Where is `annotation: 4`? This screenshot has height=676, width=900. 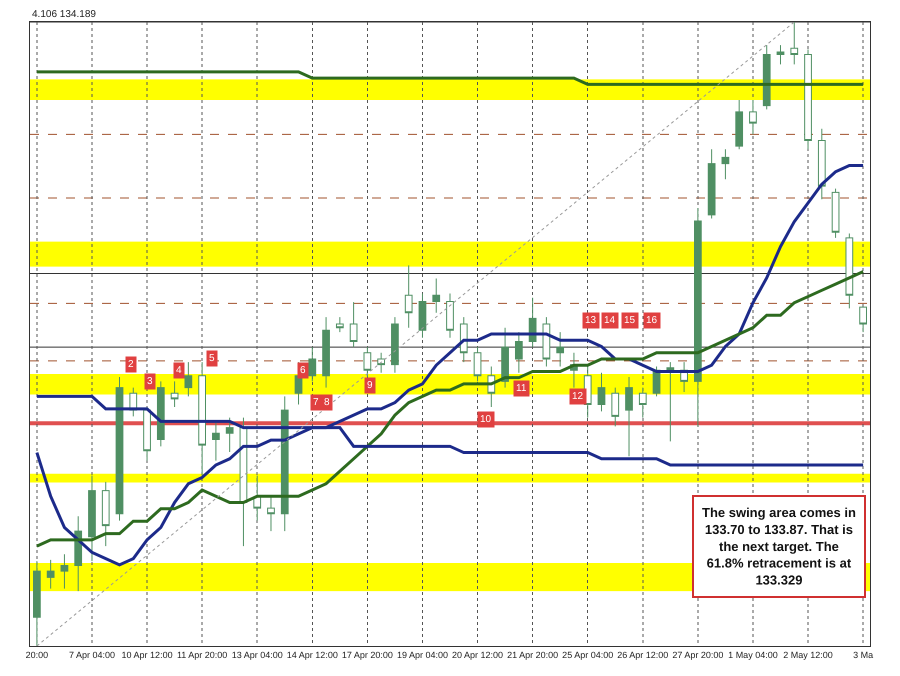 annotation: 4 is located at coordinates (179, 370).